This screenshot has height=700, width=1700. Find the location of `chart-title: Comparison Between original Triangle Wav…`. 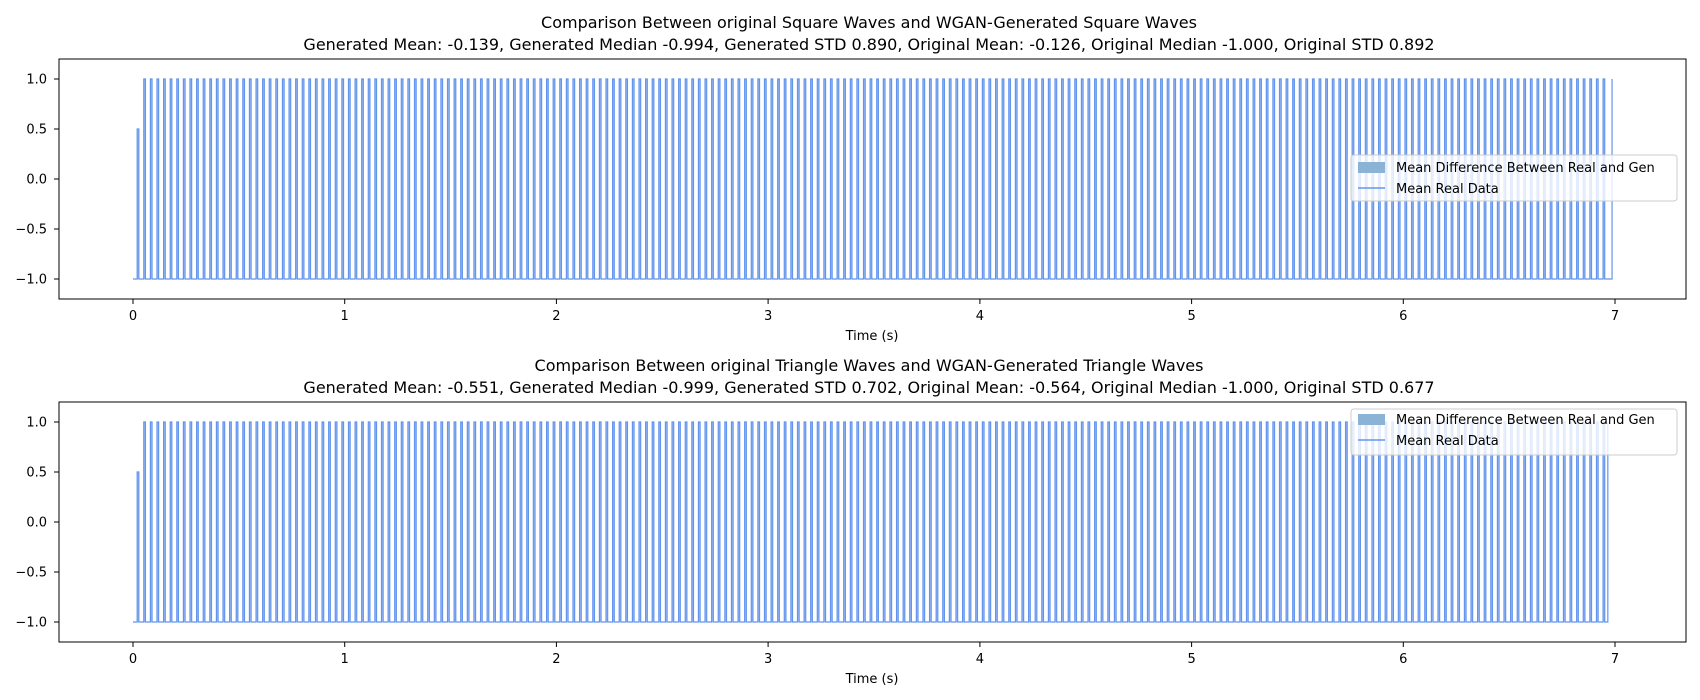

chart-title: Comparison Between original Triangle Wav… is located at coordinates (869, 365).